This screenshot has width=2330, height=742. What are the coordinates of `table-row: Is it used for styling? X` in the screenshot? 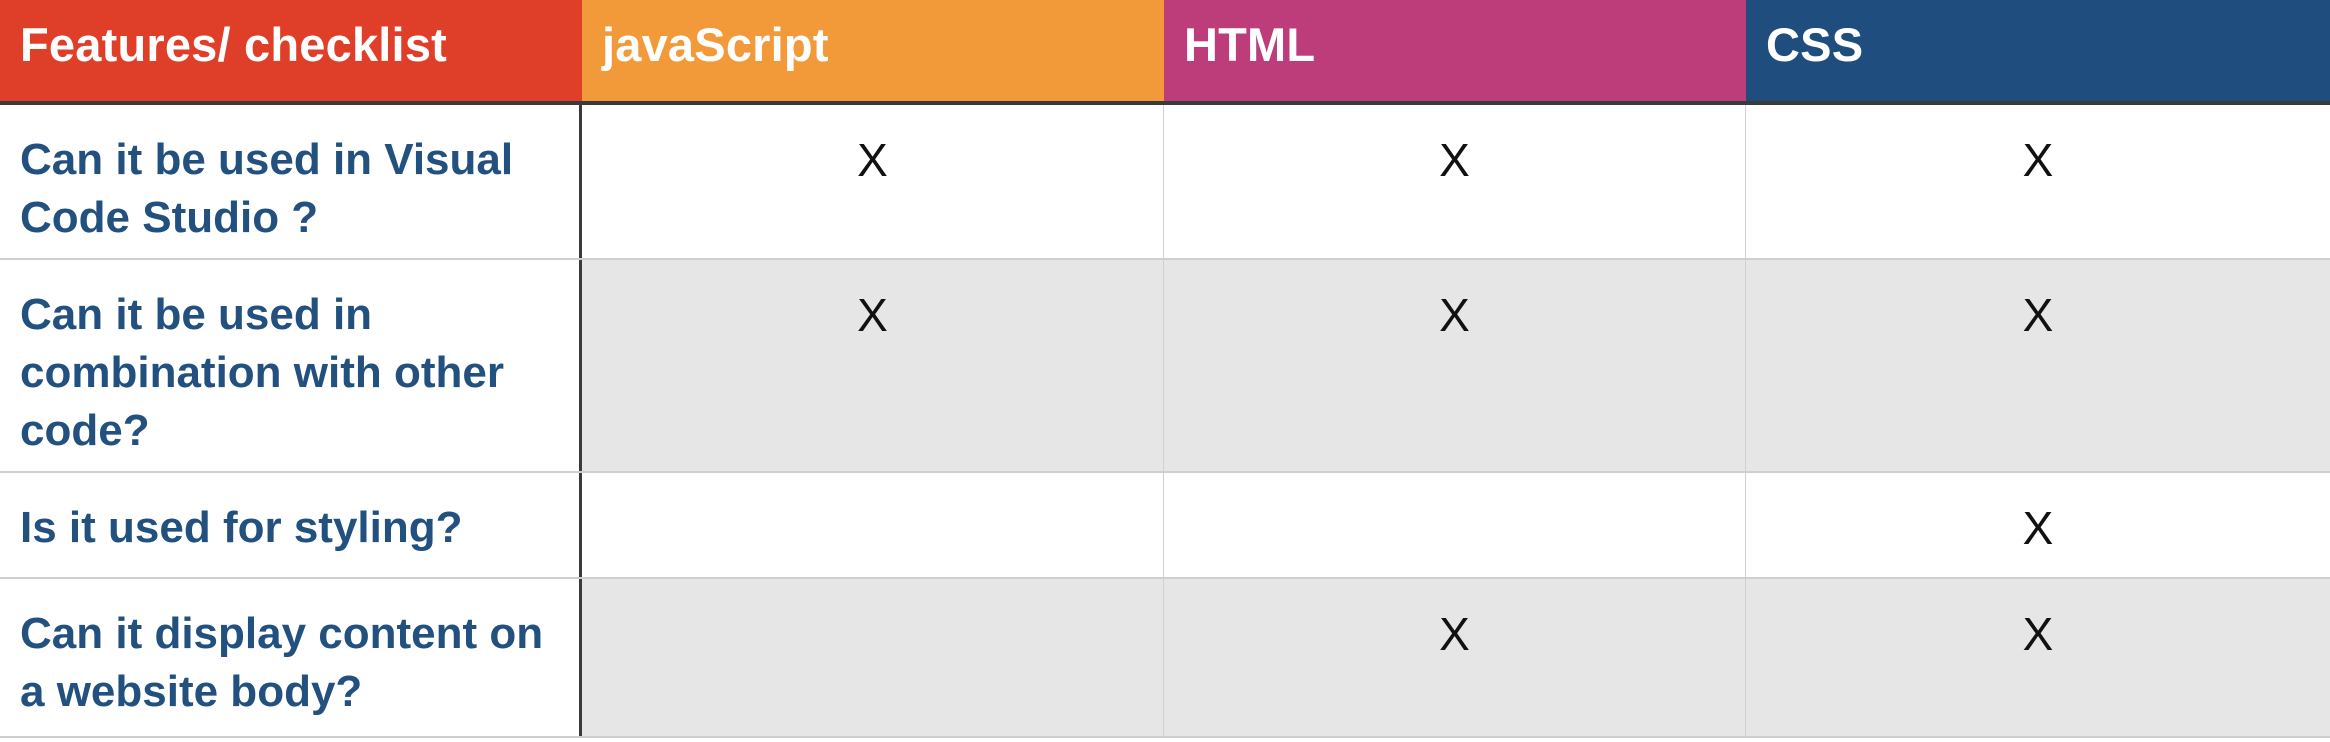 It's located at (1165, 526).